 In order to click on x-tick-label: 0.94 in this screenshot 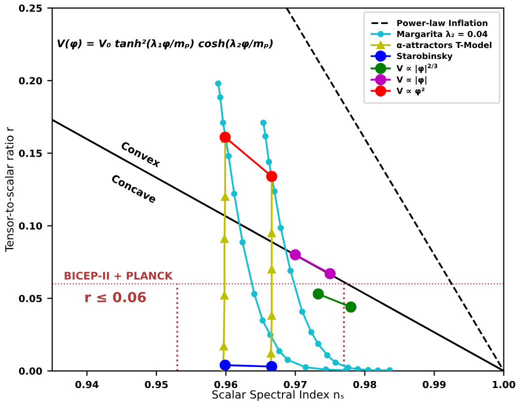, I will do `click(86, 384)`.